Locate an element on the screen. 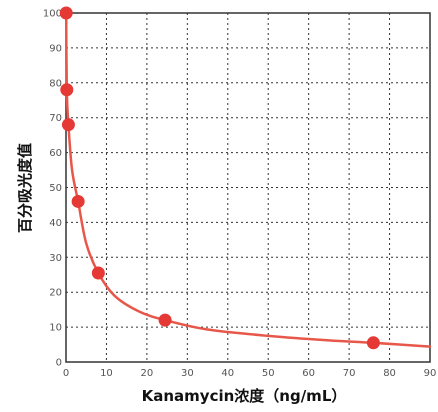 The height and width of the screenshot is (412, 438). x-tick-label: 70 is located at coordinates (349, 373).